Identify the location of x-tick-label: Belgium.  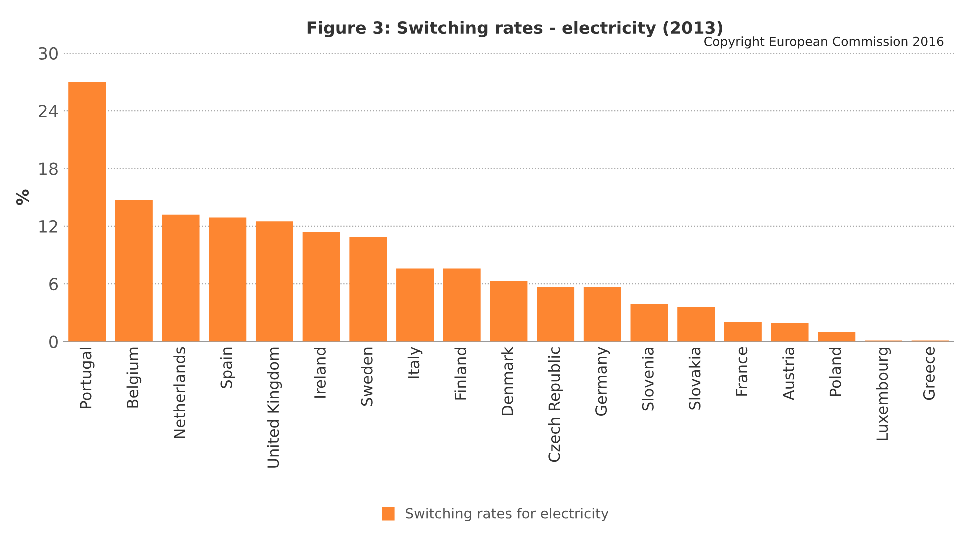
(134, 378).